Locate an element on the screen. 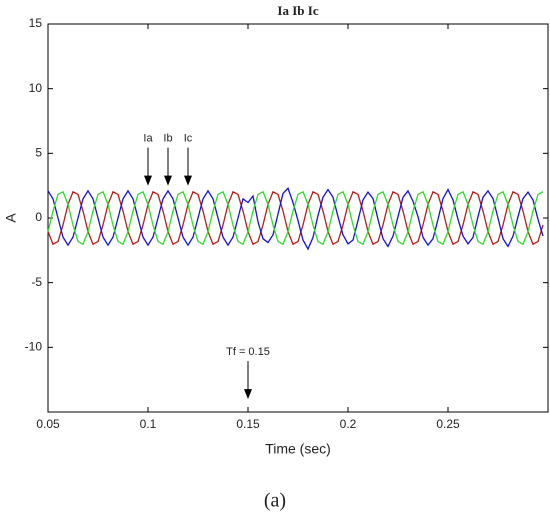  annotation-label: Tf = 0.15 is located at coordinates (248, 352).